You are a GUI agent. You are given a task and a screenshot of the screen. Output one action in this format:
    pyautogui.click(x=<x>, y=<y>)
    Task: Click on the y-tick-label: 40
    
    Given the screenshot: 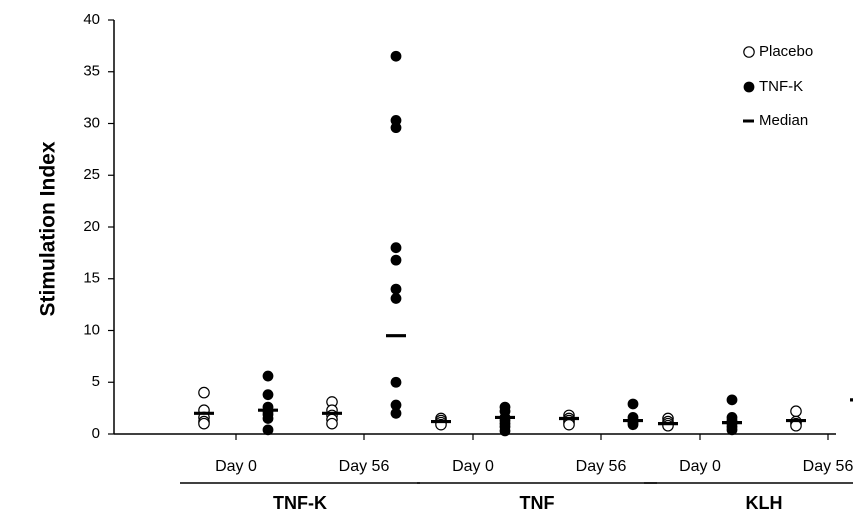 What is the action you would take?
    pyautogui.click(x=91, y=19)
    